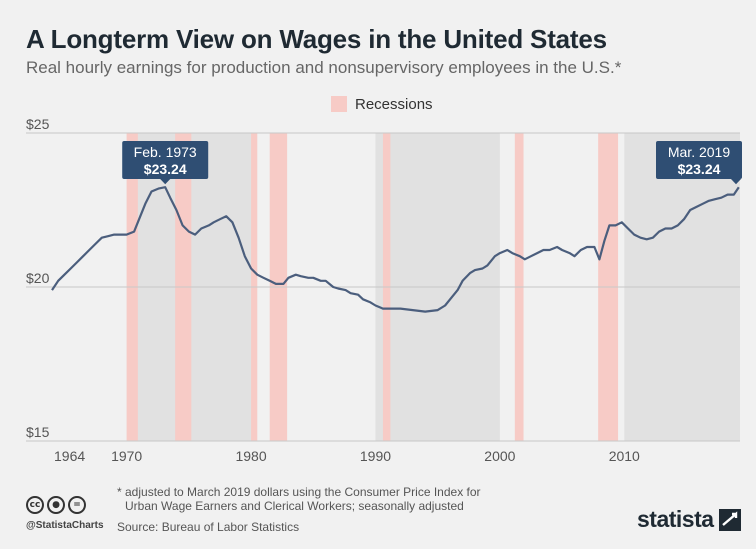 Image resolution: width=756 pixels, height=549 pixels. What do you see at coordinates (250, 456) in the screenshot?
I see `x-tick-label: 1980` at bounding box center [250, 456].